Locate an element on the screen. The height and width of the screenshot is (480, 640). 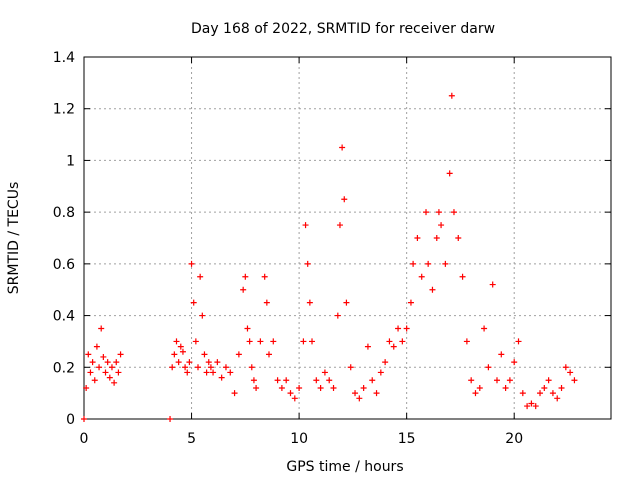
y-tick-label: 1.2 is located at coordinates (64, 110).